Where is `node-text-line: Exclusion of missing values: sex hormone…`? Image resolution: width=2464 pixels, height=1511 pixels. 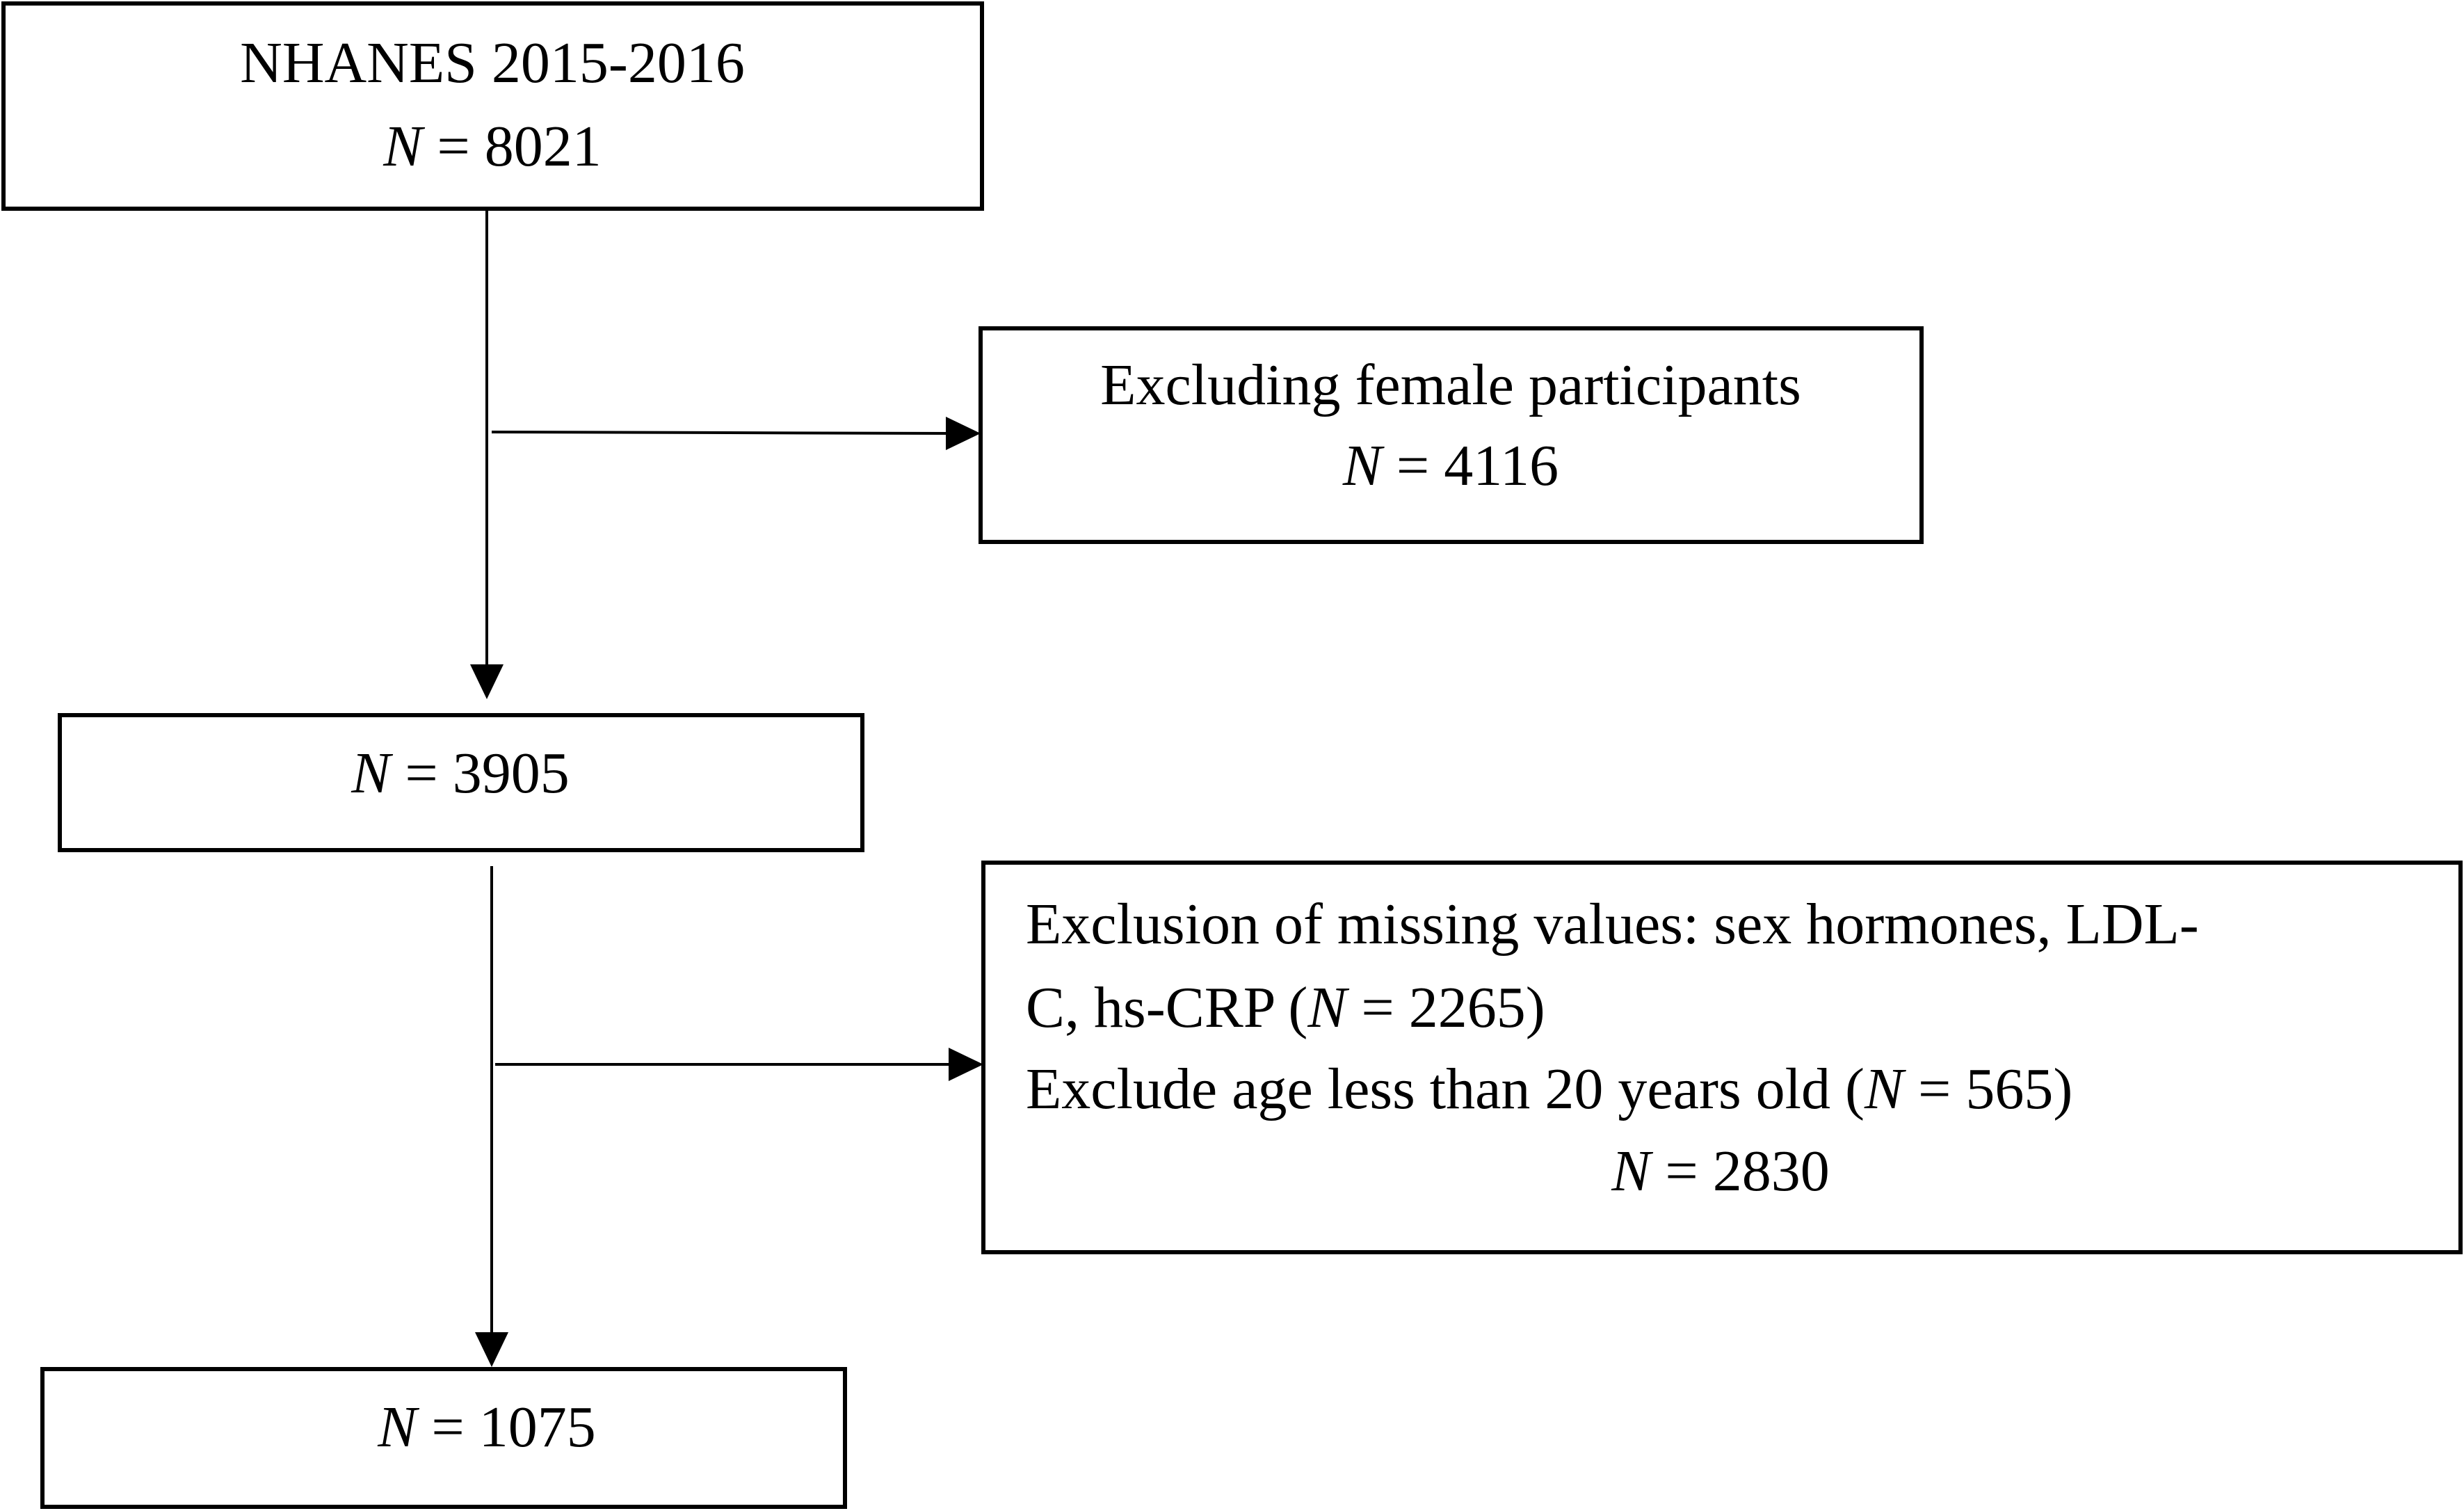
node-text-line: Exclusion of missing values: sex hormone… is located at coordinates (1612, 924).